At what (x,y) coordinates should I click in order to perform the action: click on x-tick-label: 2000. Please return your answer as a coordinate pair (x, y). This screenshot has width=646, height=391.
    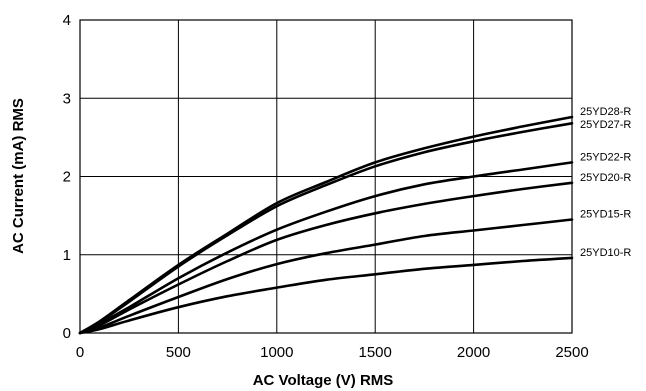
    Looking at the image, I should click on (473, 352).